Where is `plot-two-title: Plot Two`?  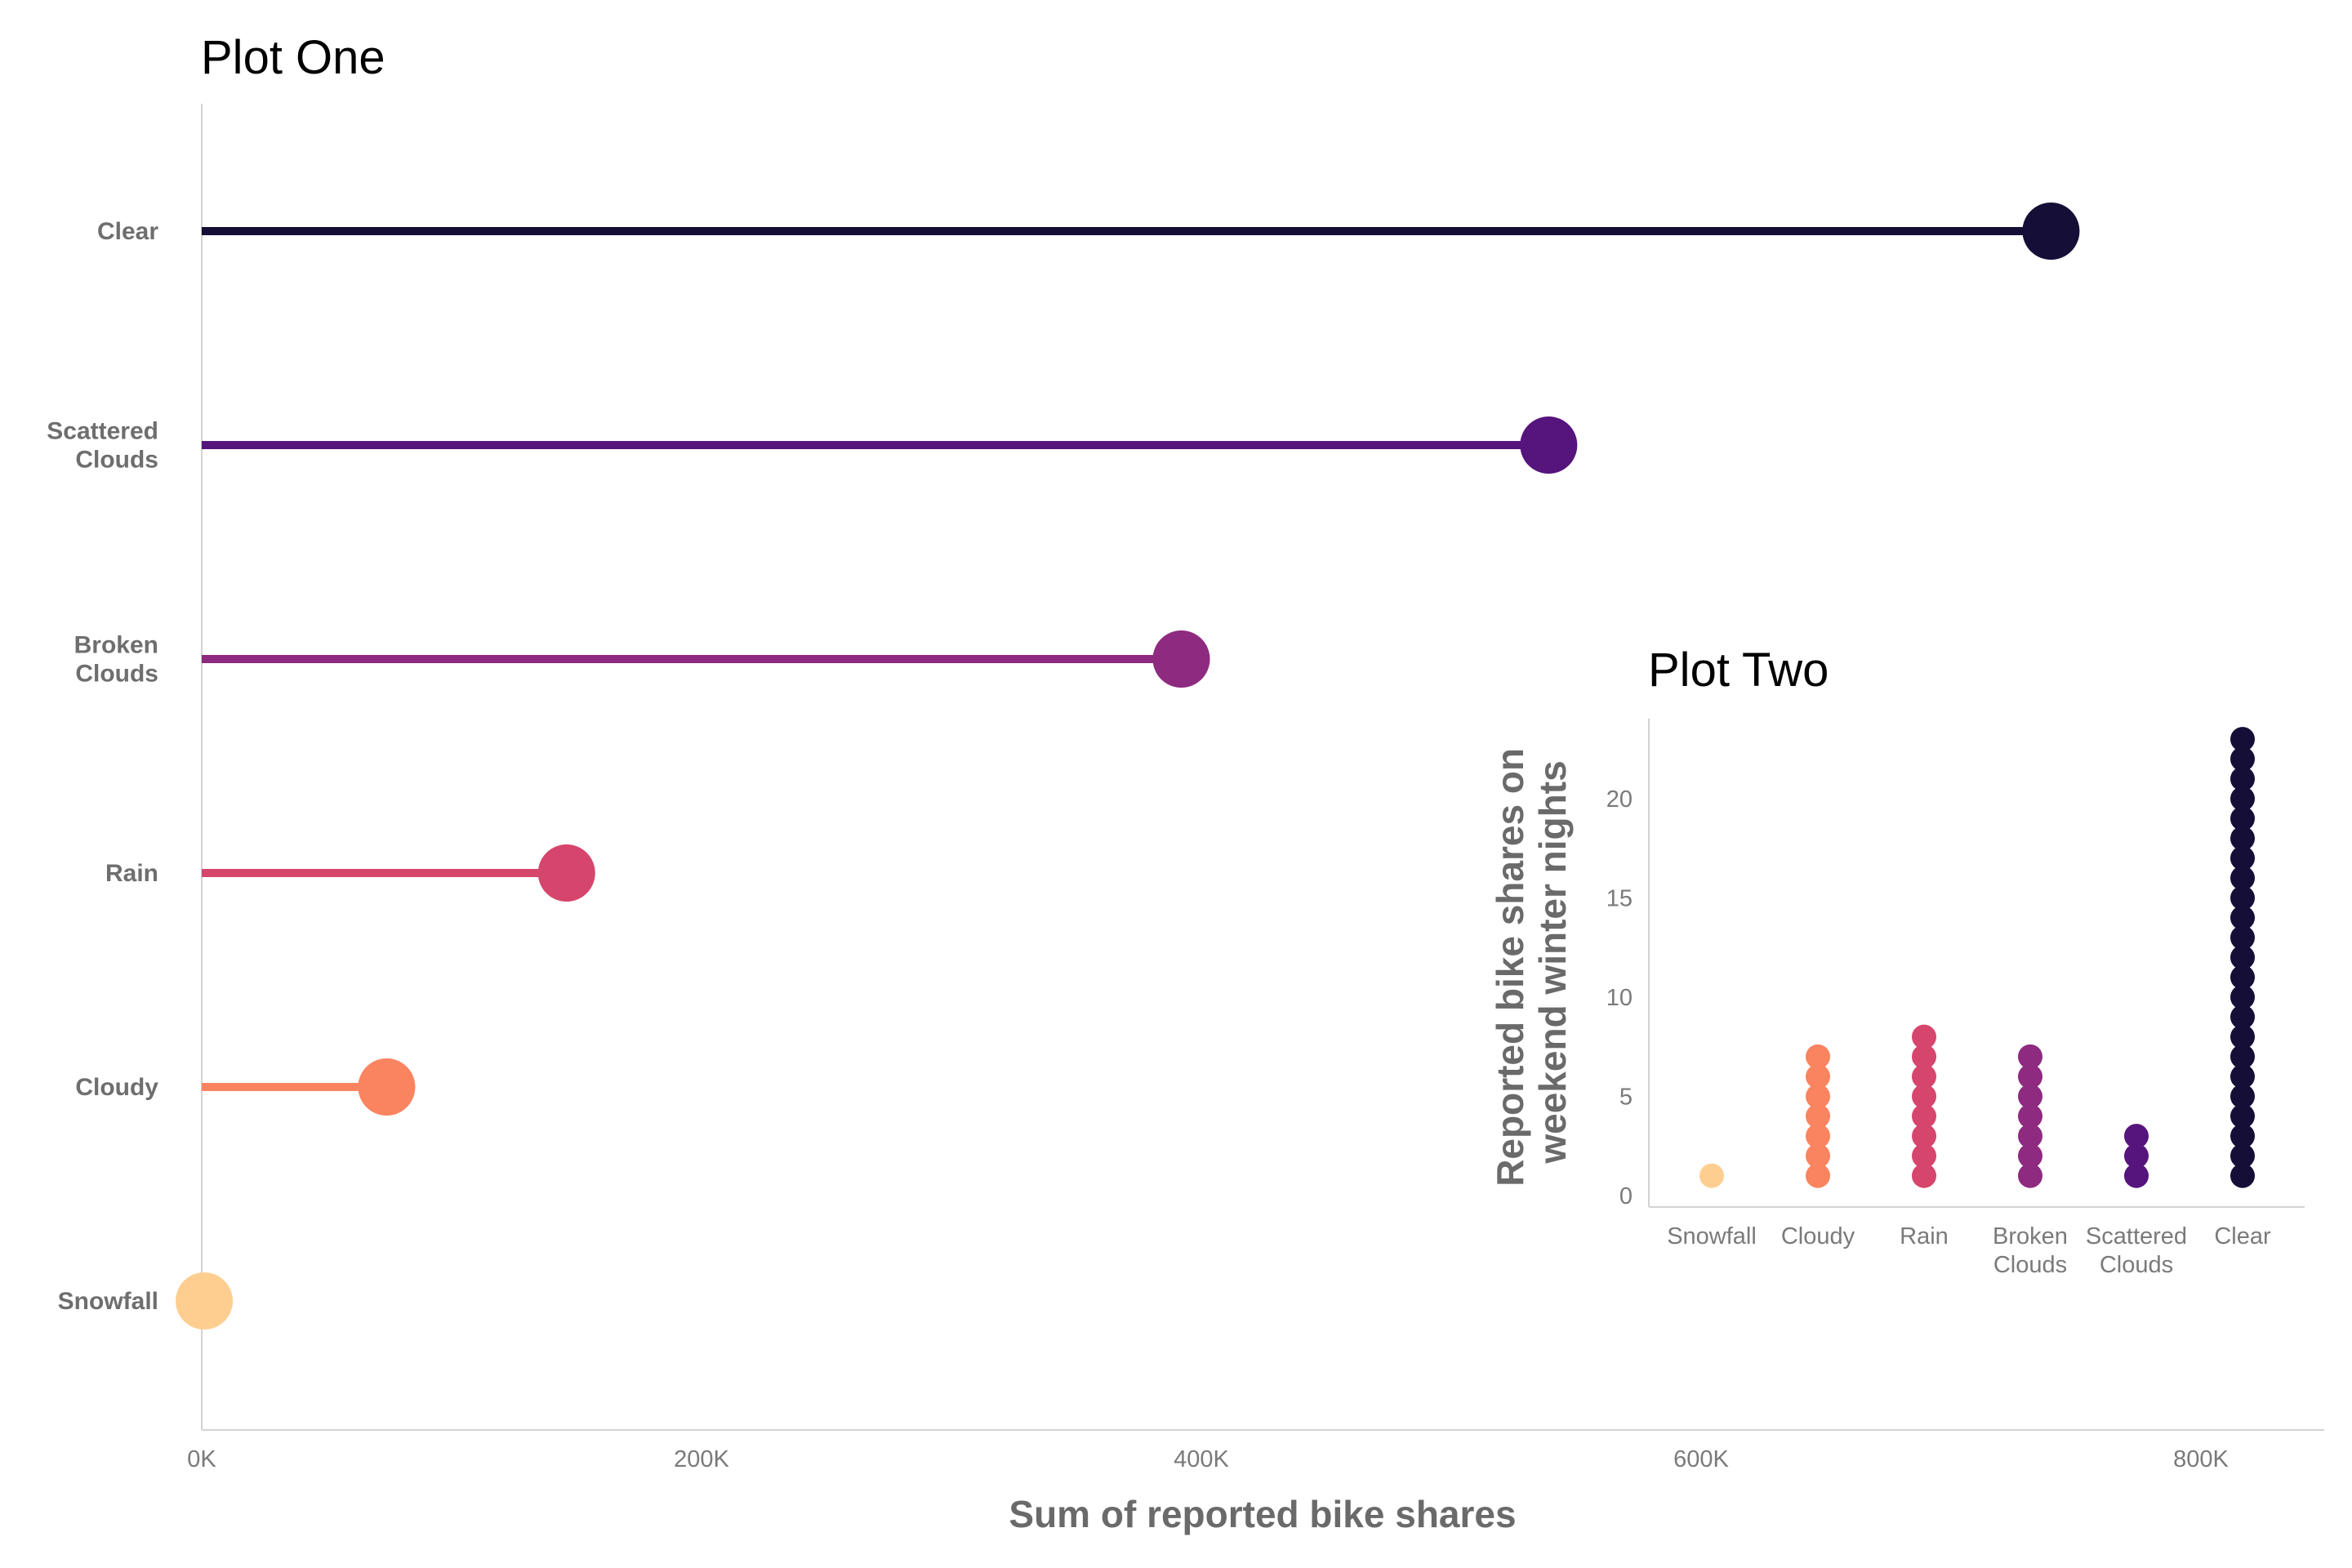 plot-two-title: Plot Two is located at coordinates (1738, 670).